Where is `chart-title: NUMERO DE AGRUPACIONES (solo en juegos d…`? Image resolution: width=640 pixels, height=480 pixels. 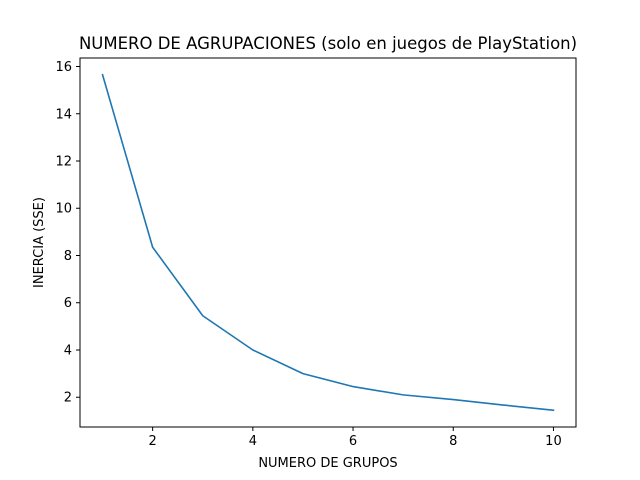 chart-title: NUMERO DE AGRUPACIONES (solo en juegos d… is located at coordinates (328, 43).